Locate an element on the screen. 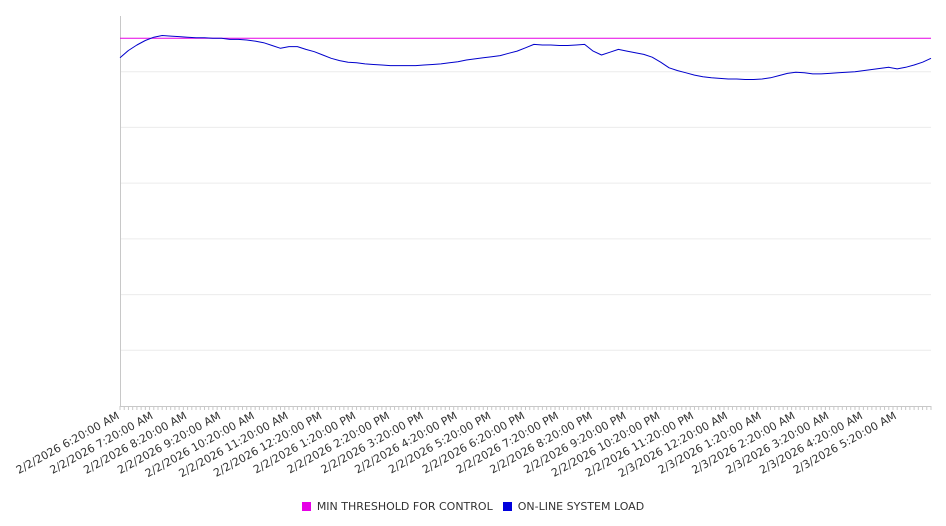 The width and height of the screenshot is (946, 526). series-lines is located at coordinates (525, 57).